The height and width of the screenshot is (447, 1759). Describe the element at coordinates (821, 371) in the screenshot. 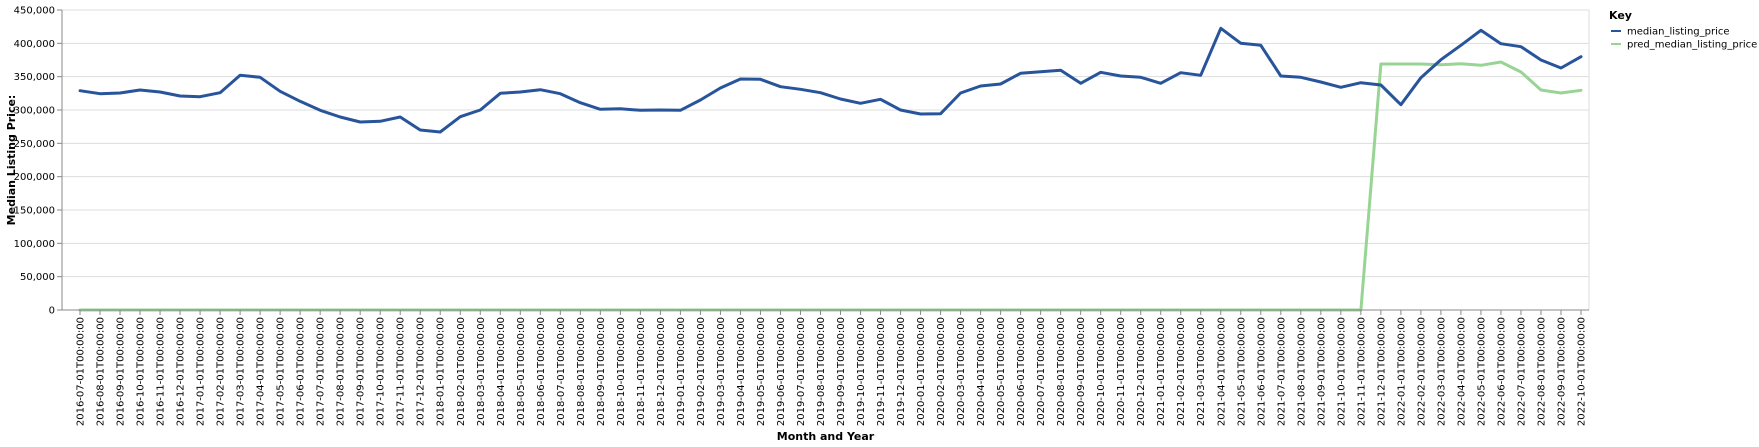

I see `x-tick-label: 2019-08-01T00:00:00` at that location.